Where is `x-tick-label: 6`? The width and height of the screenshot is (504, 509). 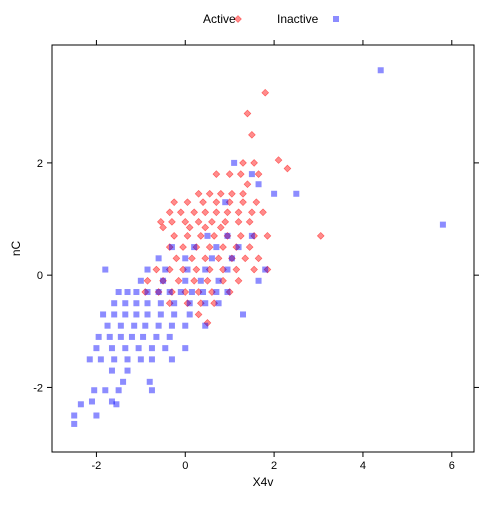 x-tick-label: 6 is located at coordinates (452, 466).